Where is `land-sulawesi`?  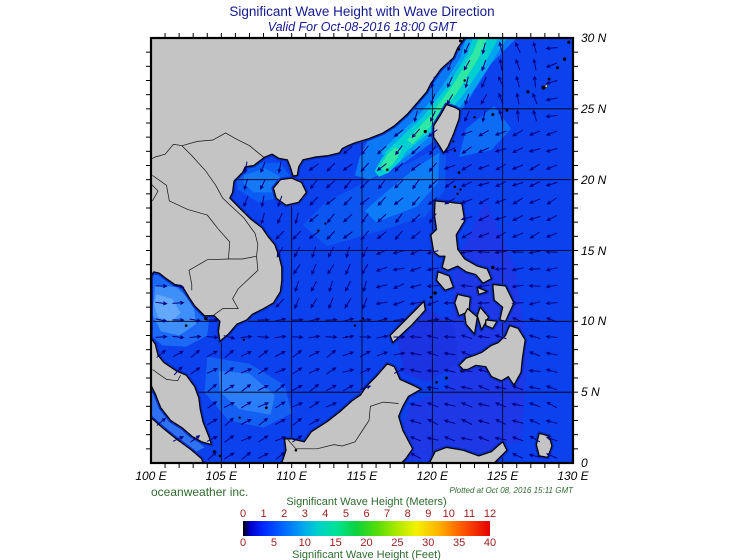
land-sulawesi is located at coordinates (468, 452).